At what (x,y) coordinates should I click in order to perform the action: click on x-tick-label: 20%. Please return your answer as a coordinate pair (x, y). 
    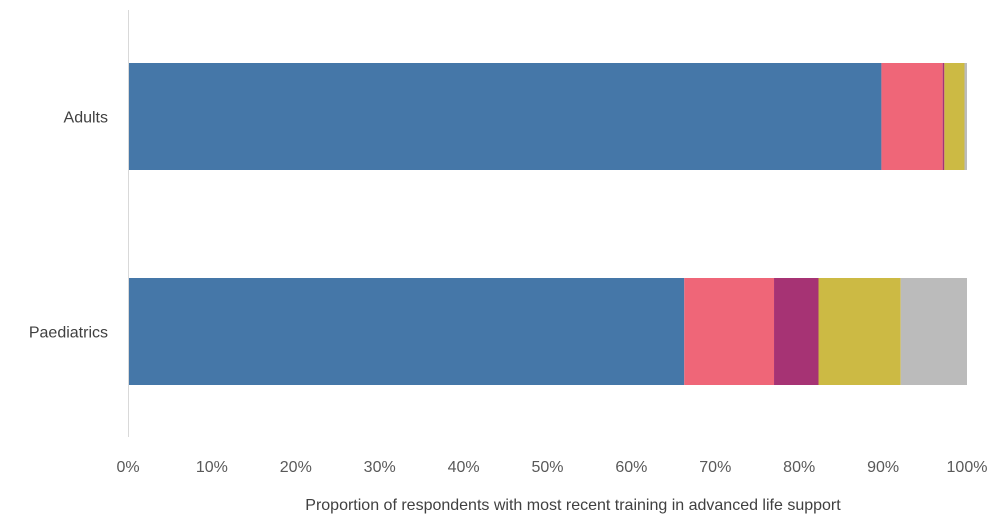
    Looking at the image, I should click on (296, 467).